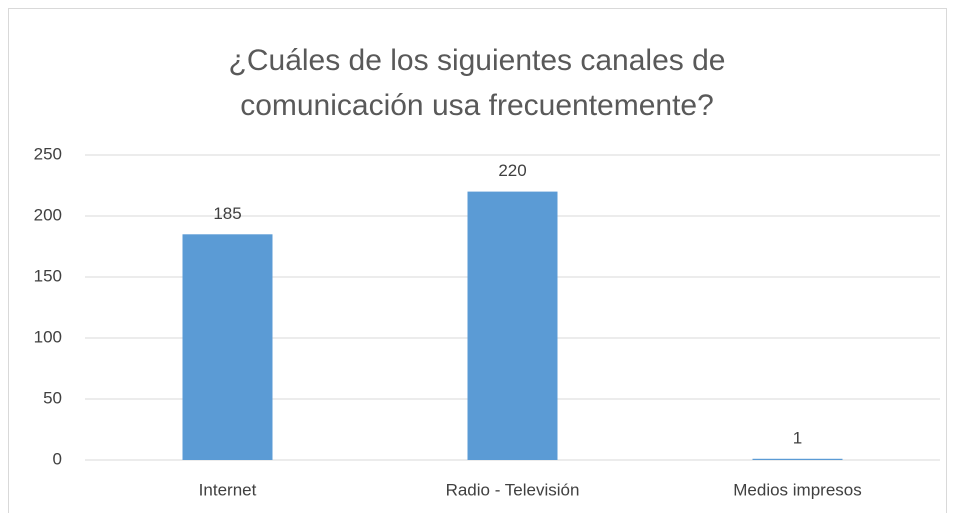 This screenshot has width=954, height=513. What do you see at coordinates (227, 213) in the screenshot?
I see `data-label: 185` at bounding box center [227, 213].